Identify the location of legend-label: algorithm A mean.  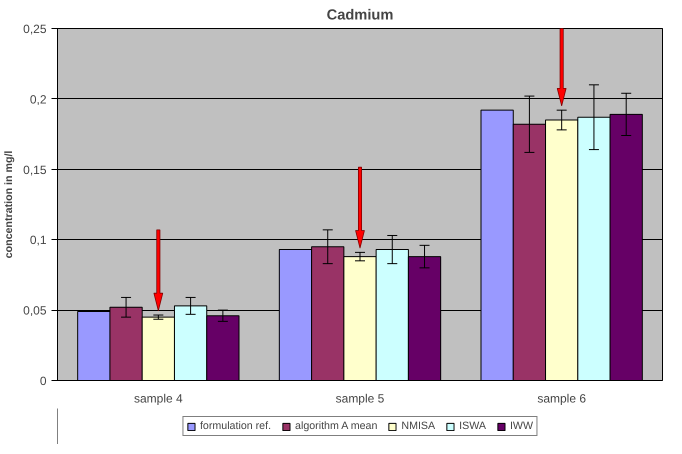
(336, 426).